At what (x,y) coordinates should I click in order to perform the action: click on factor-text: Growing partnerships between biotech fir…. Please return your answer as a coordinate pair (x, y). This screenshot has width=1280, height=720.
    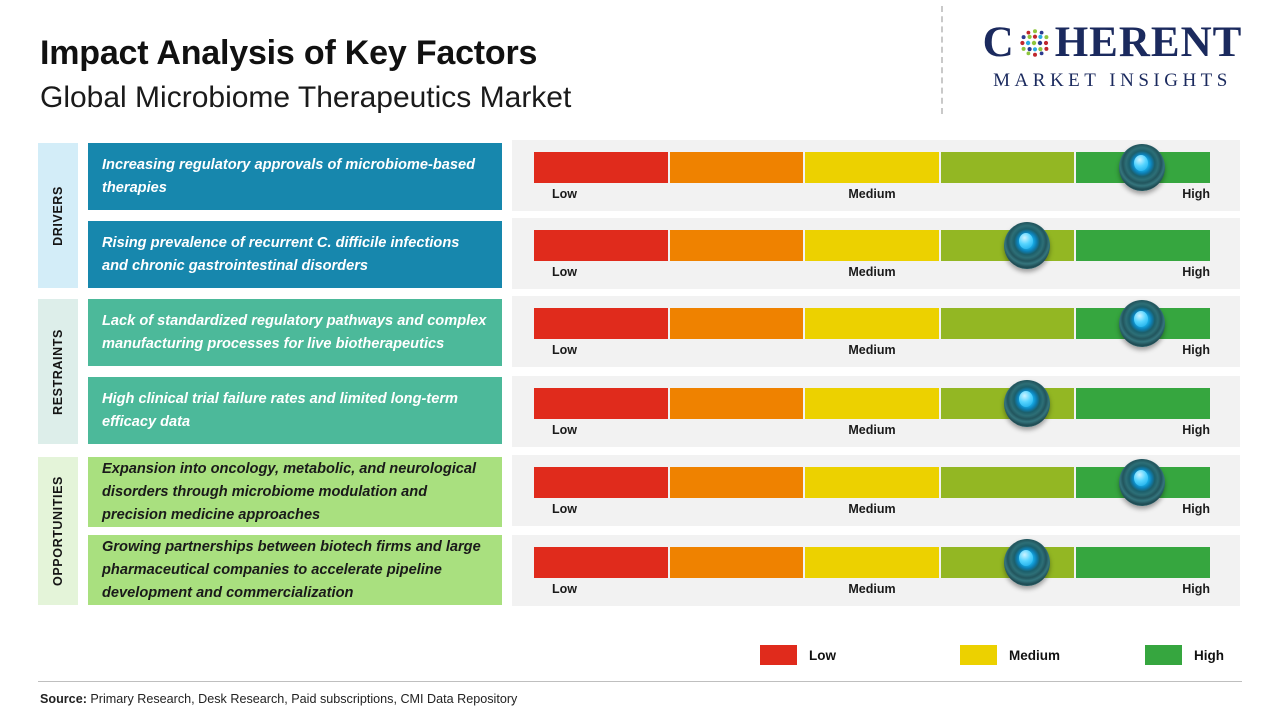
    Looking at the image, I should click on (291, 569).